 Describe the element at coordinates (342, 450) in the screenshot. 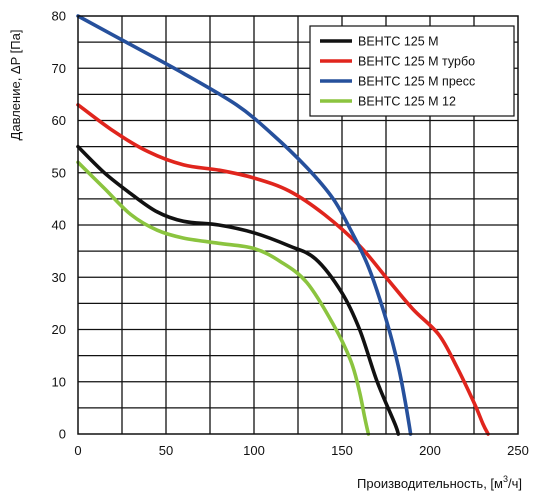

I see `x-tick-label: 150` at that location.